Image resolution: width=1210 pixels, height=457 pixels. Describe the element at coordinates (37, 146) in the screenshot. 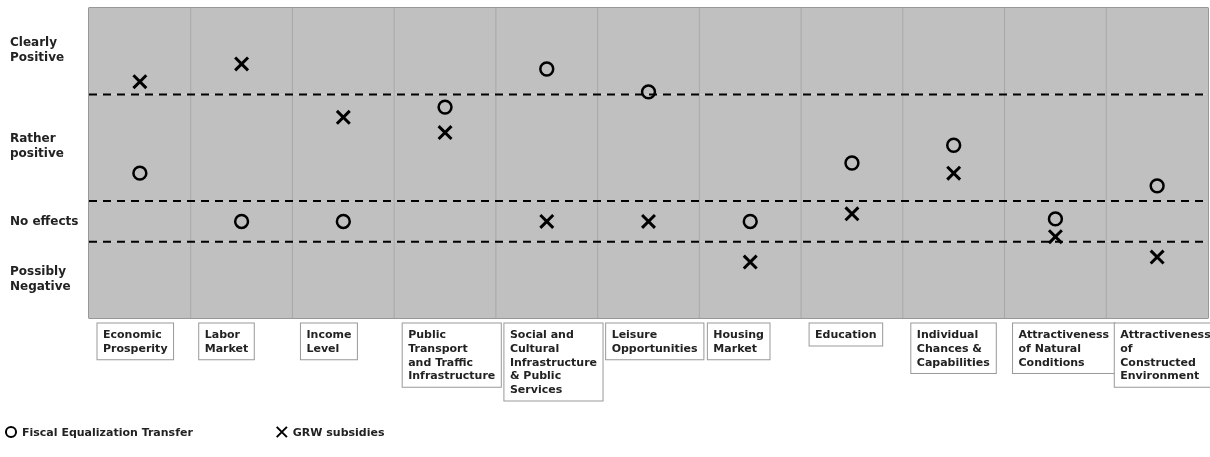

I see `band-label: Rather positive` at that location.